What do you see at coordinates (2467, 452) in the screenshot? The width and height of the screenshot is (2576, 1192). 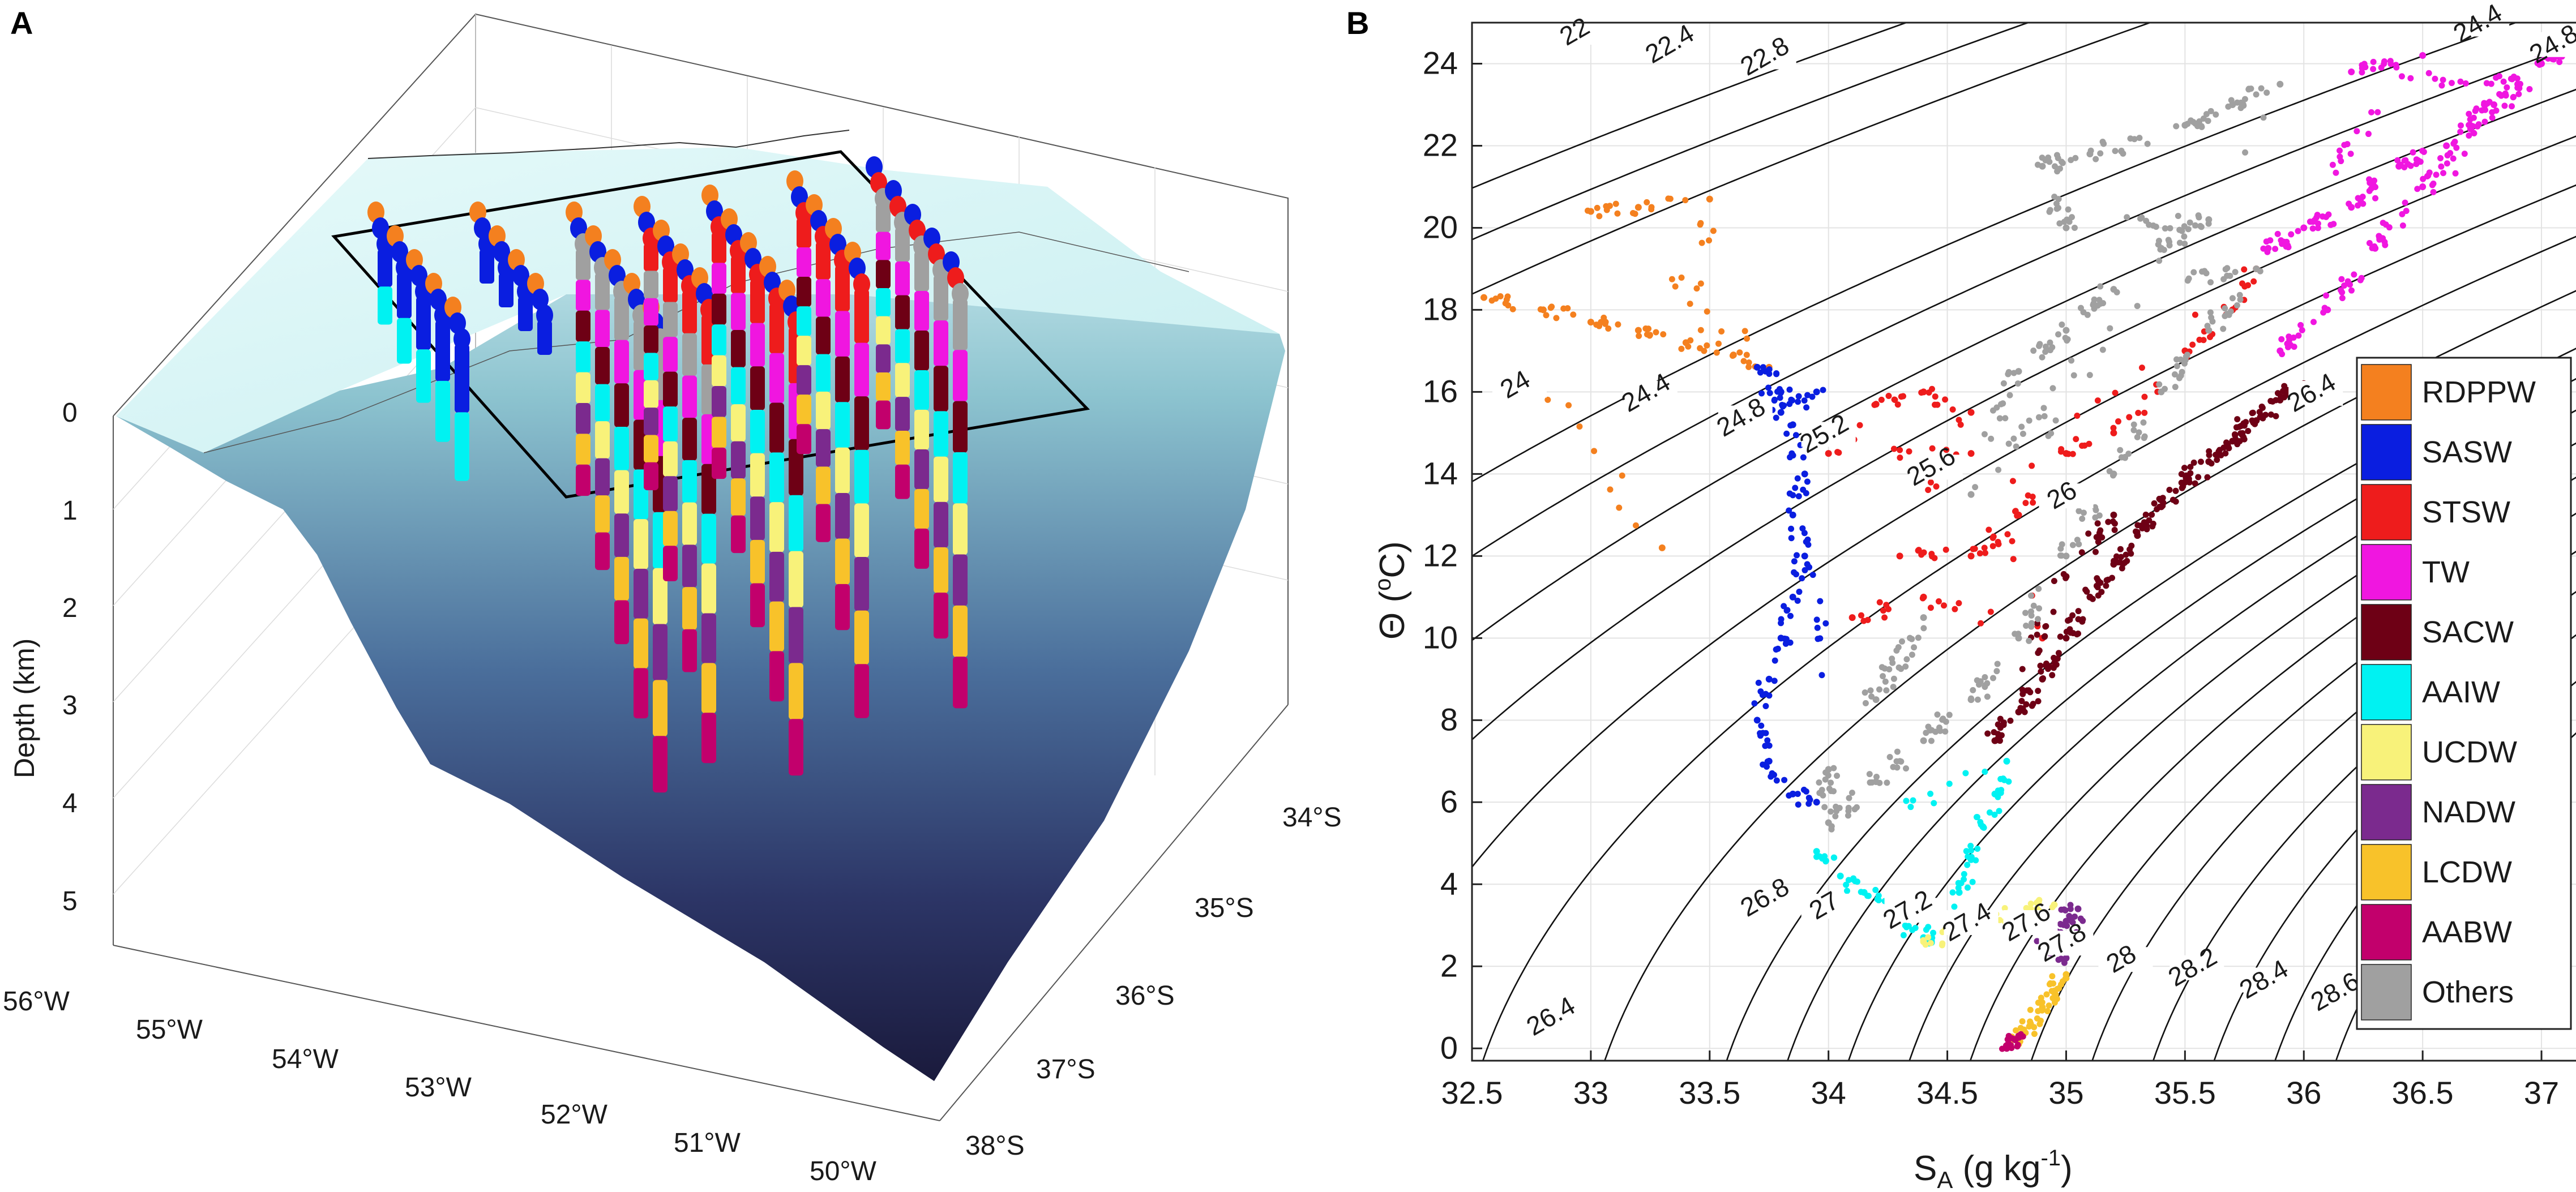 I see `legend-label: SASW` at bounding box center [2467, 452].